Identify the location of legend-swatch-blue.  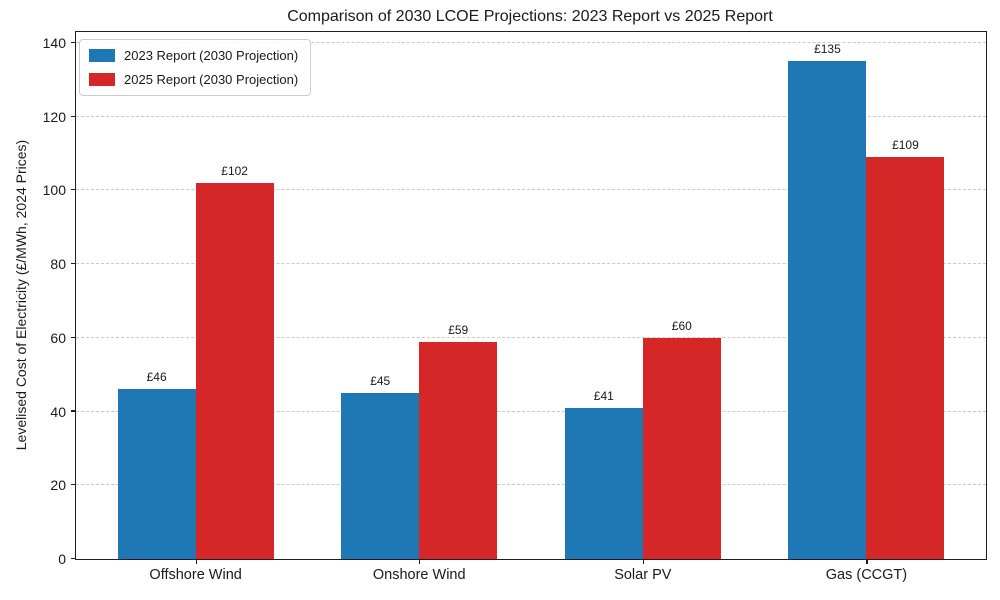
(102, 55).